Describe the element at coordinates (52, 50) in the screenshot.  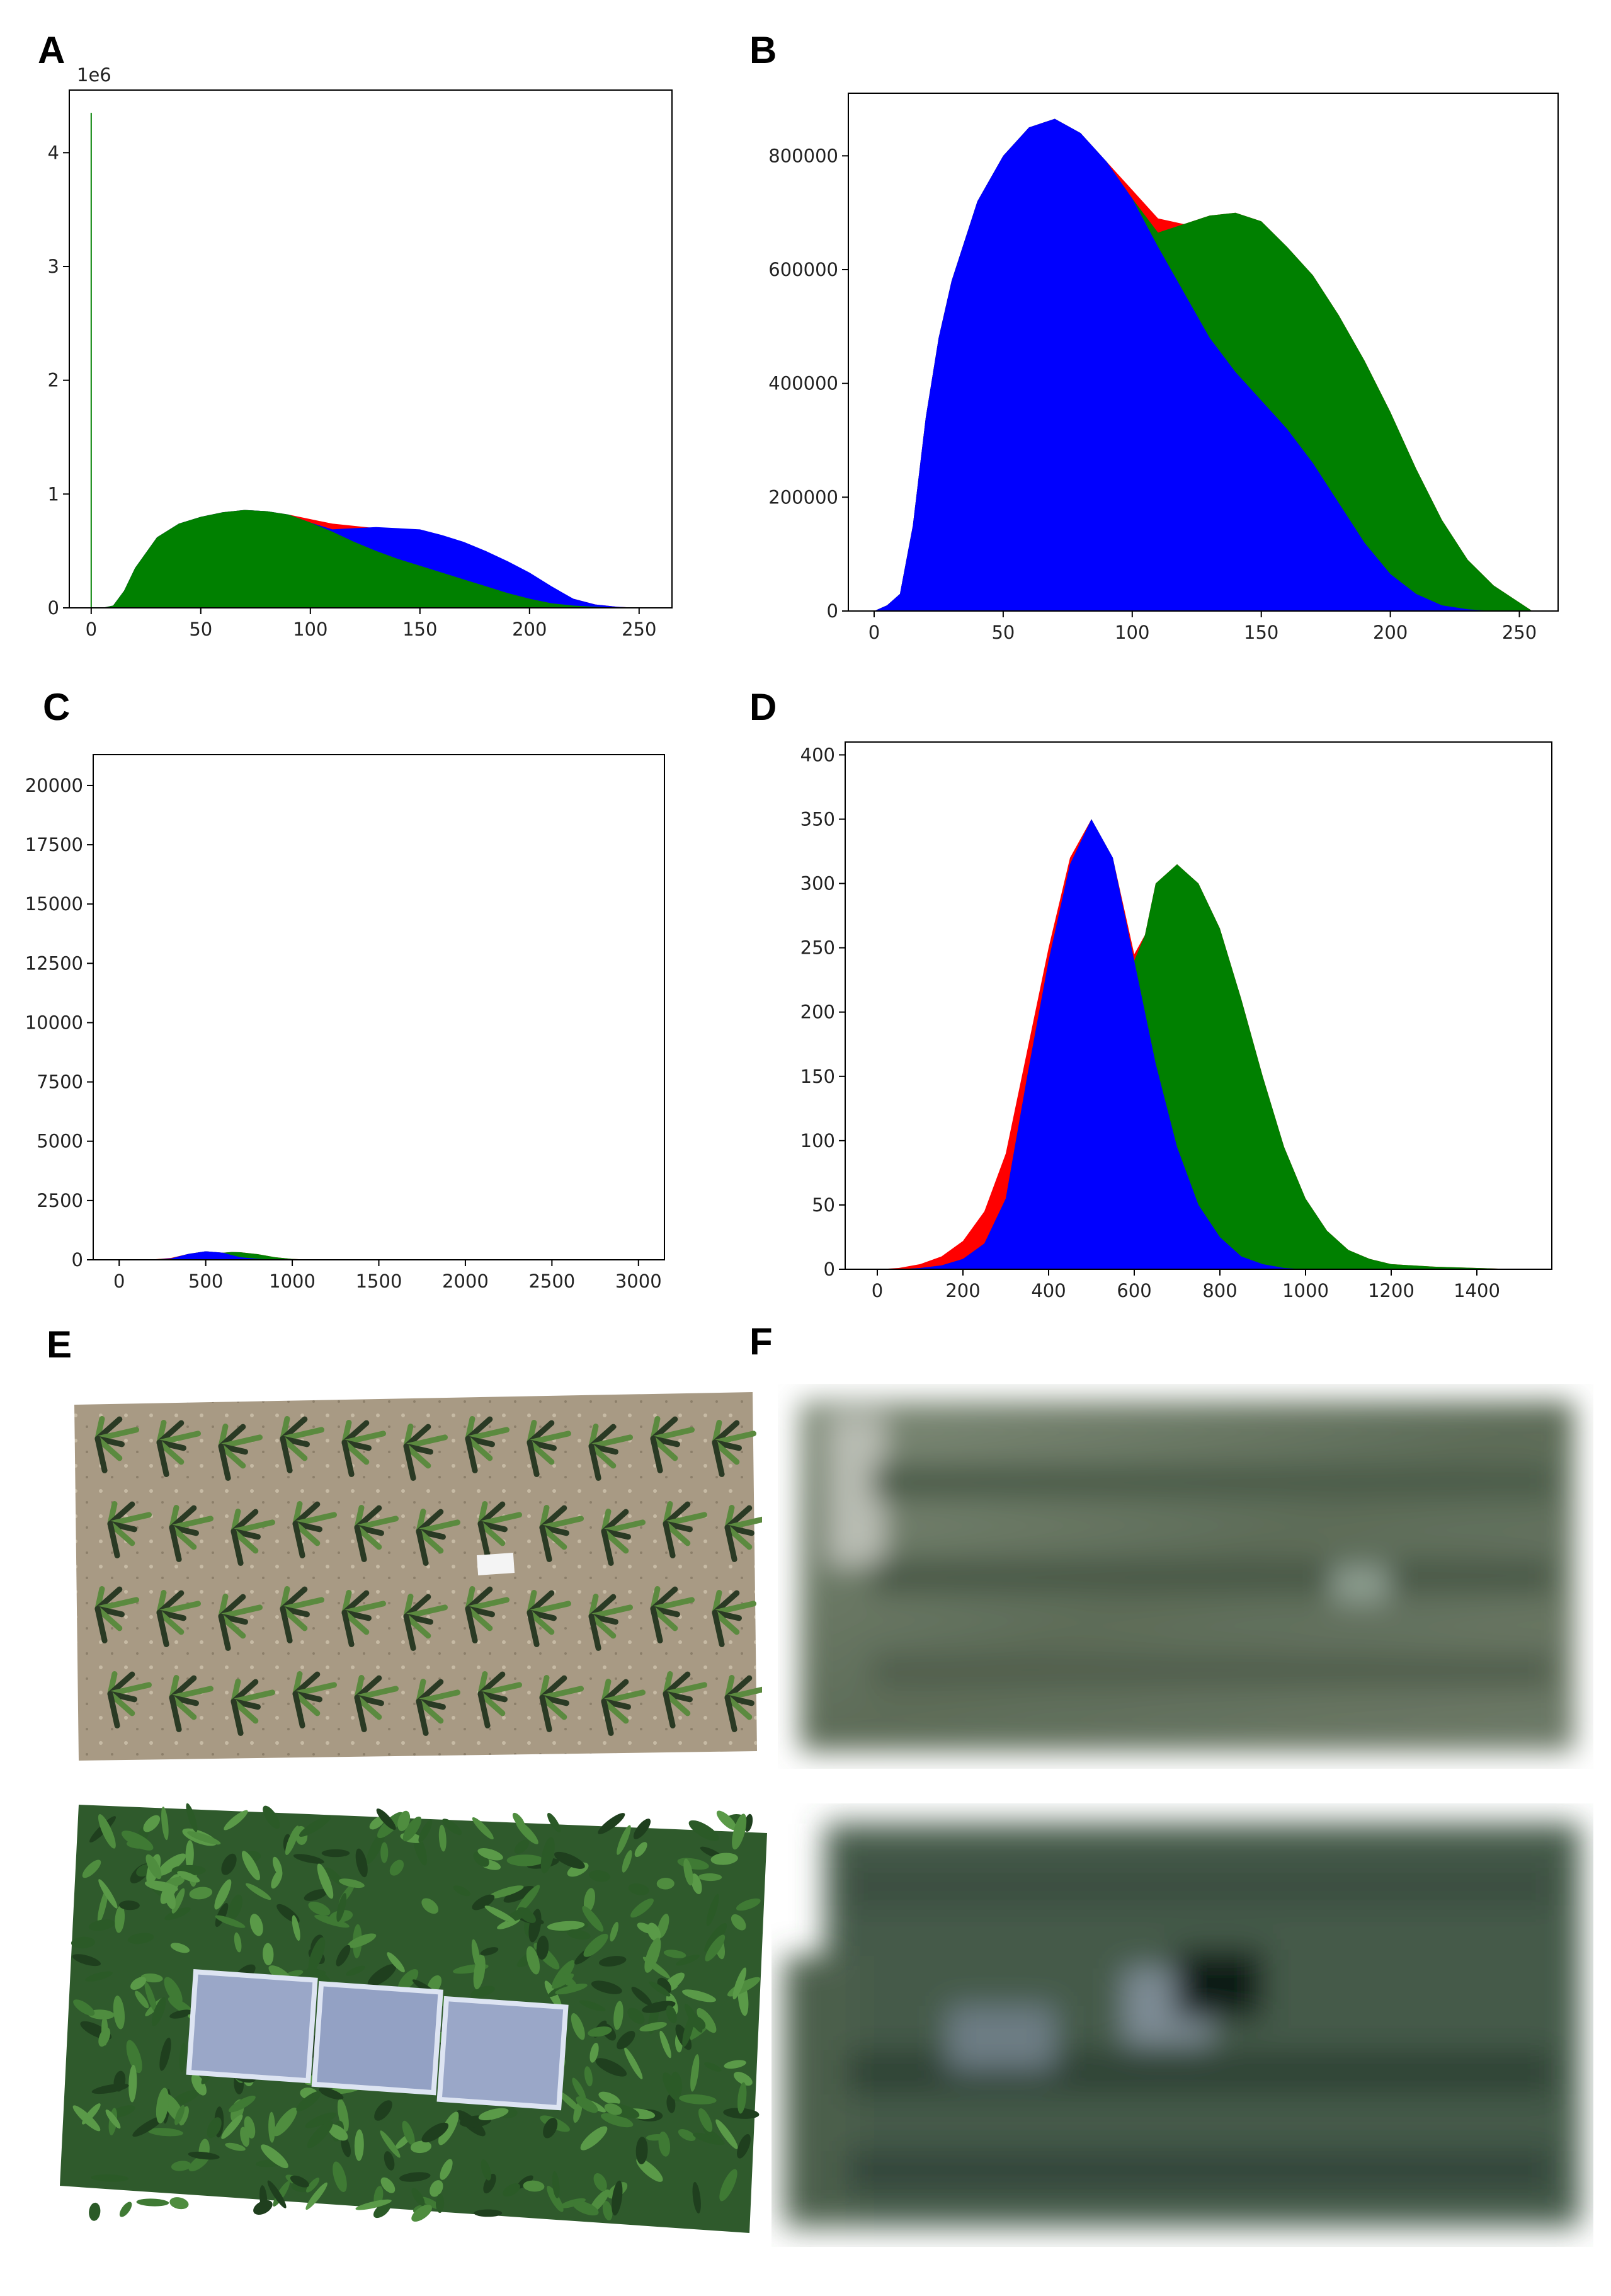
I see `panel-label-a: A` at that location.